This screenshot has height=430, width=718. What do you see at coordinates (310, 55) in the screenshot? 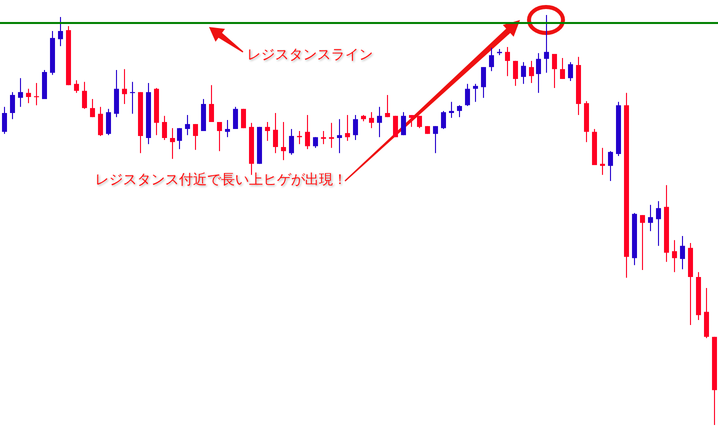
I see `ref-line-label: レジスタンスライン` at bounding box center [310, 55].